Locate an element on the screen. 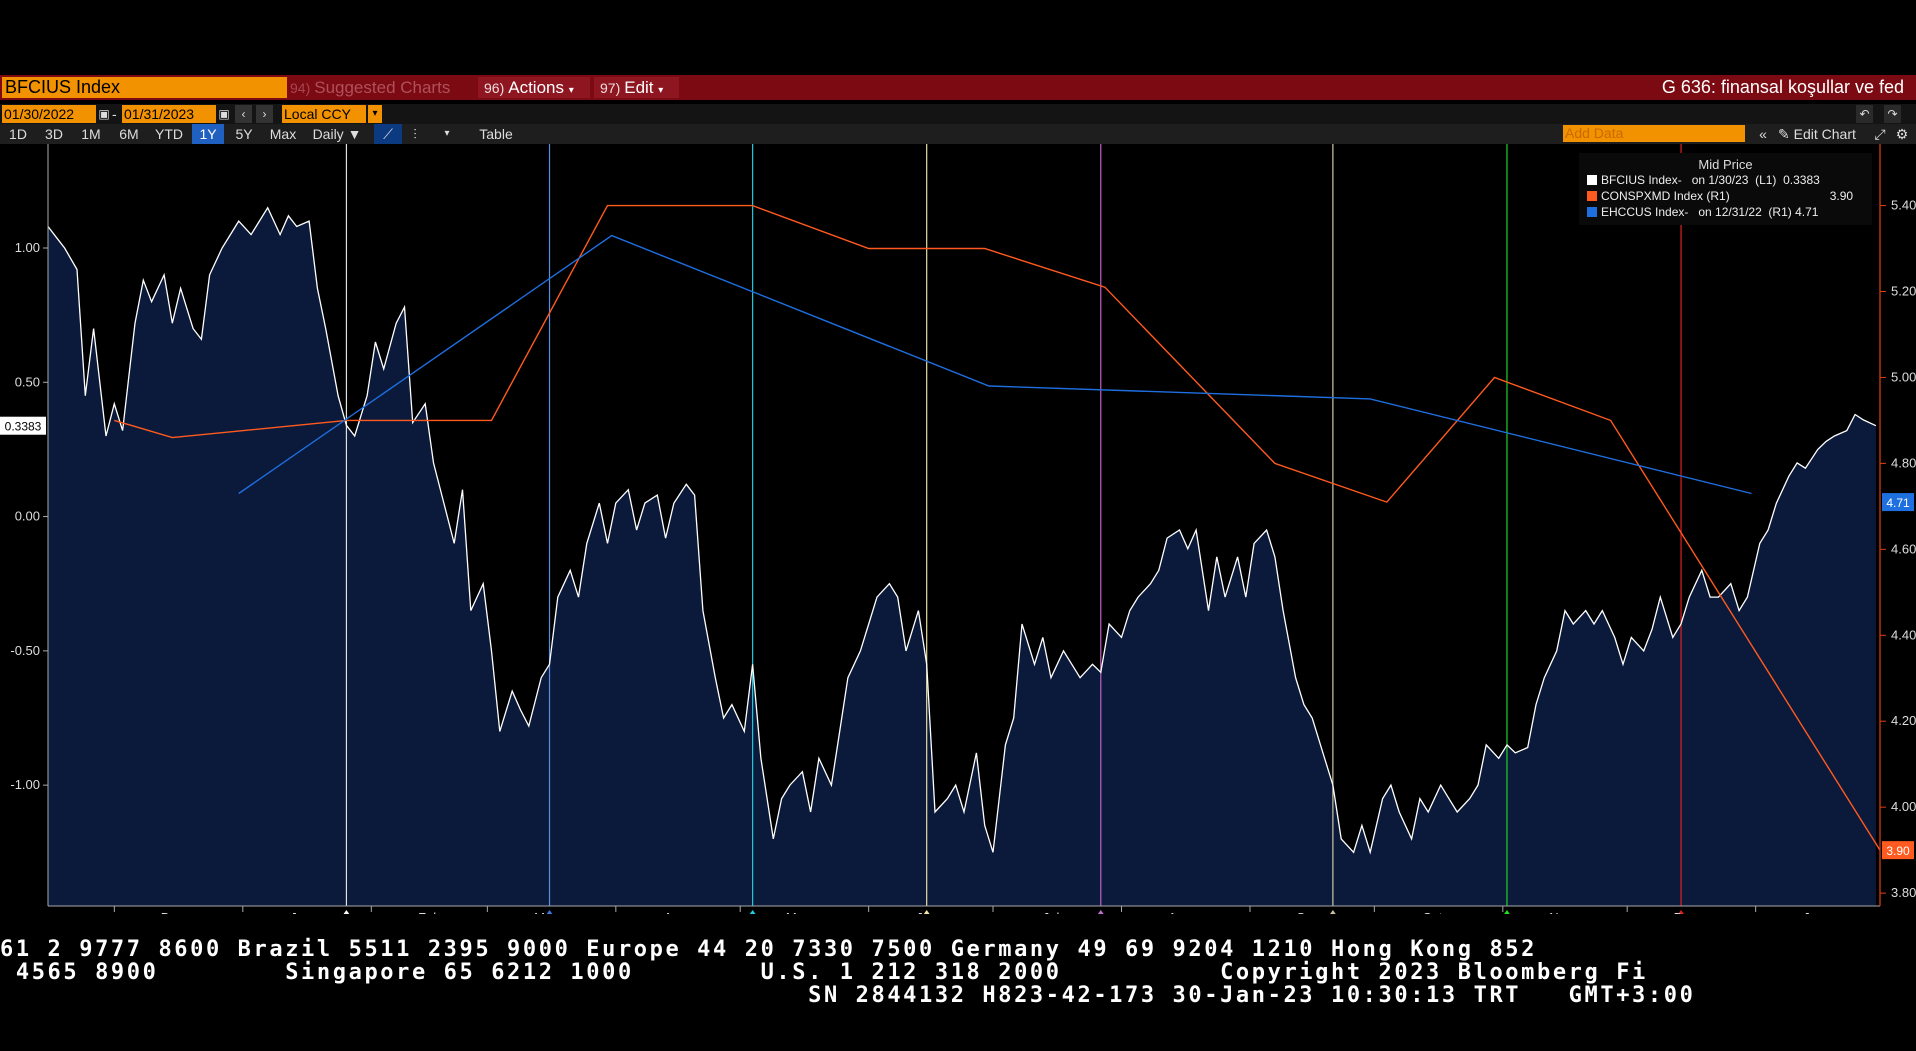  actions-menu: 96) Actions ▾ is located at coordinates (534, 87).